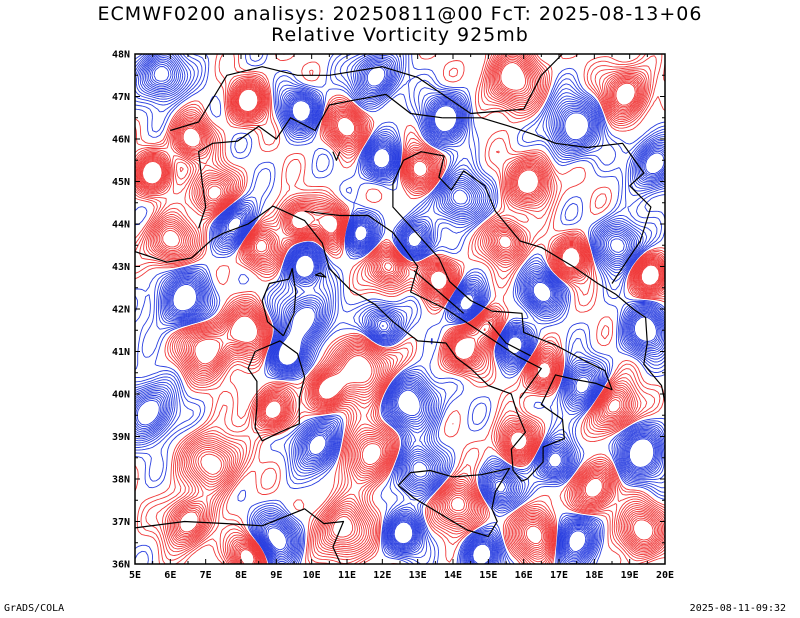 The width and height of the screenshot is (800, 618). I want to click on lat-tick-label: 42N, so click(121, 310).